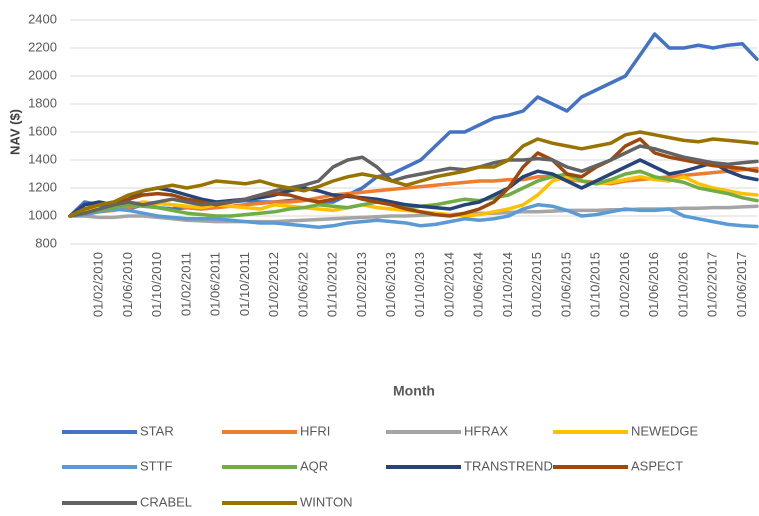 The height and width of the screenshot is (516, 759). What do you see at coordinates (486, 430) in the screenshot?
I see `legend-label: HFRAX` at bounding box center [486, 430].